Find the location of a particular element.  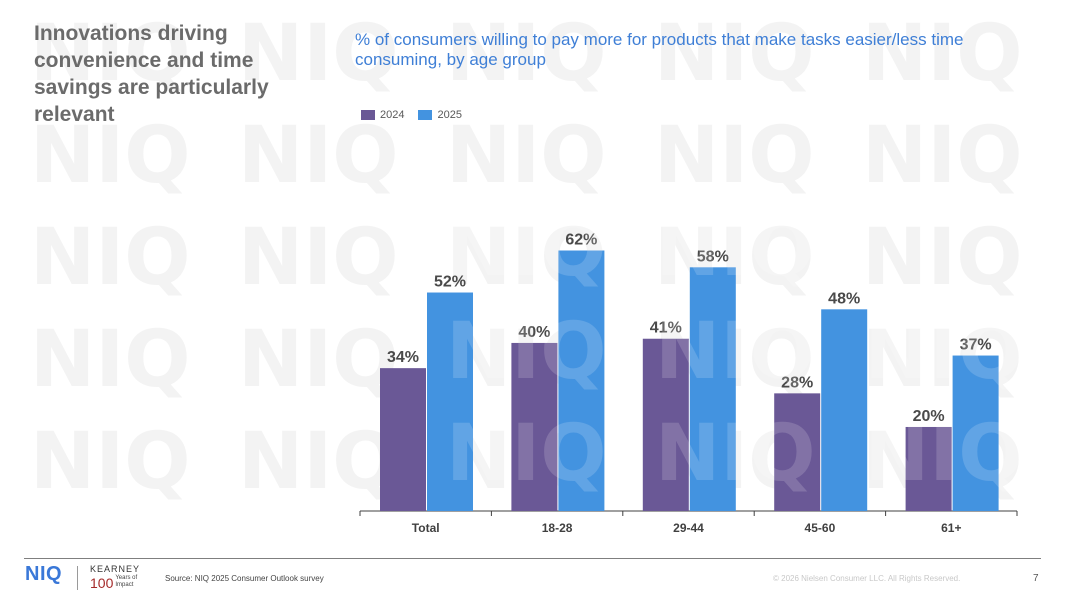

kearney-logo: KEARNEY is located at coordinates (115, 569).